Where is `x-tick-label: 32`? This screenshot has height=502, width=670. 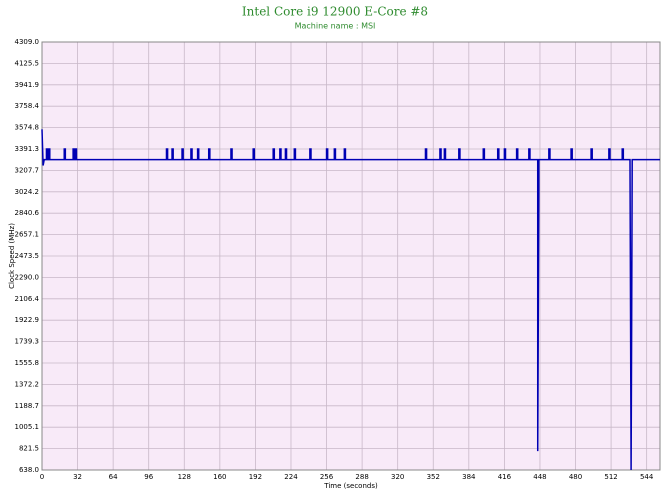 x-tick-label: 32 is located at coordinates (77, 477).